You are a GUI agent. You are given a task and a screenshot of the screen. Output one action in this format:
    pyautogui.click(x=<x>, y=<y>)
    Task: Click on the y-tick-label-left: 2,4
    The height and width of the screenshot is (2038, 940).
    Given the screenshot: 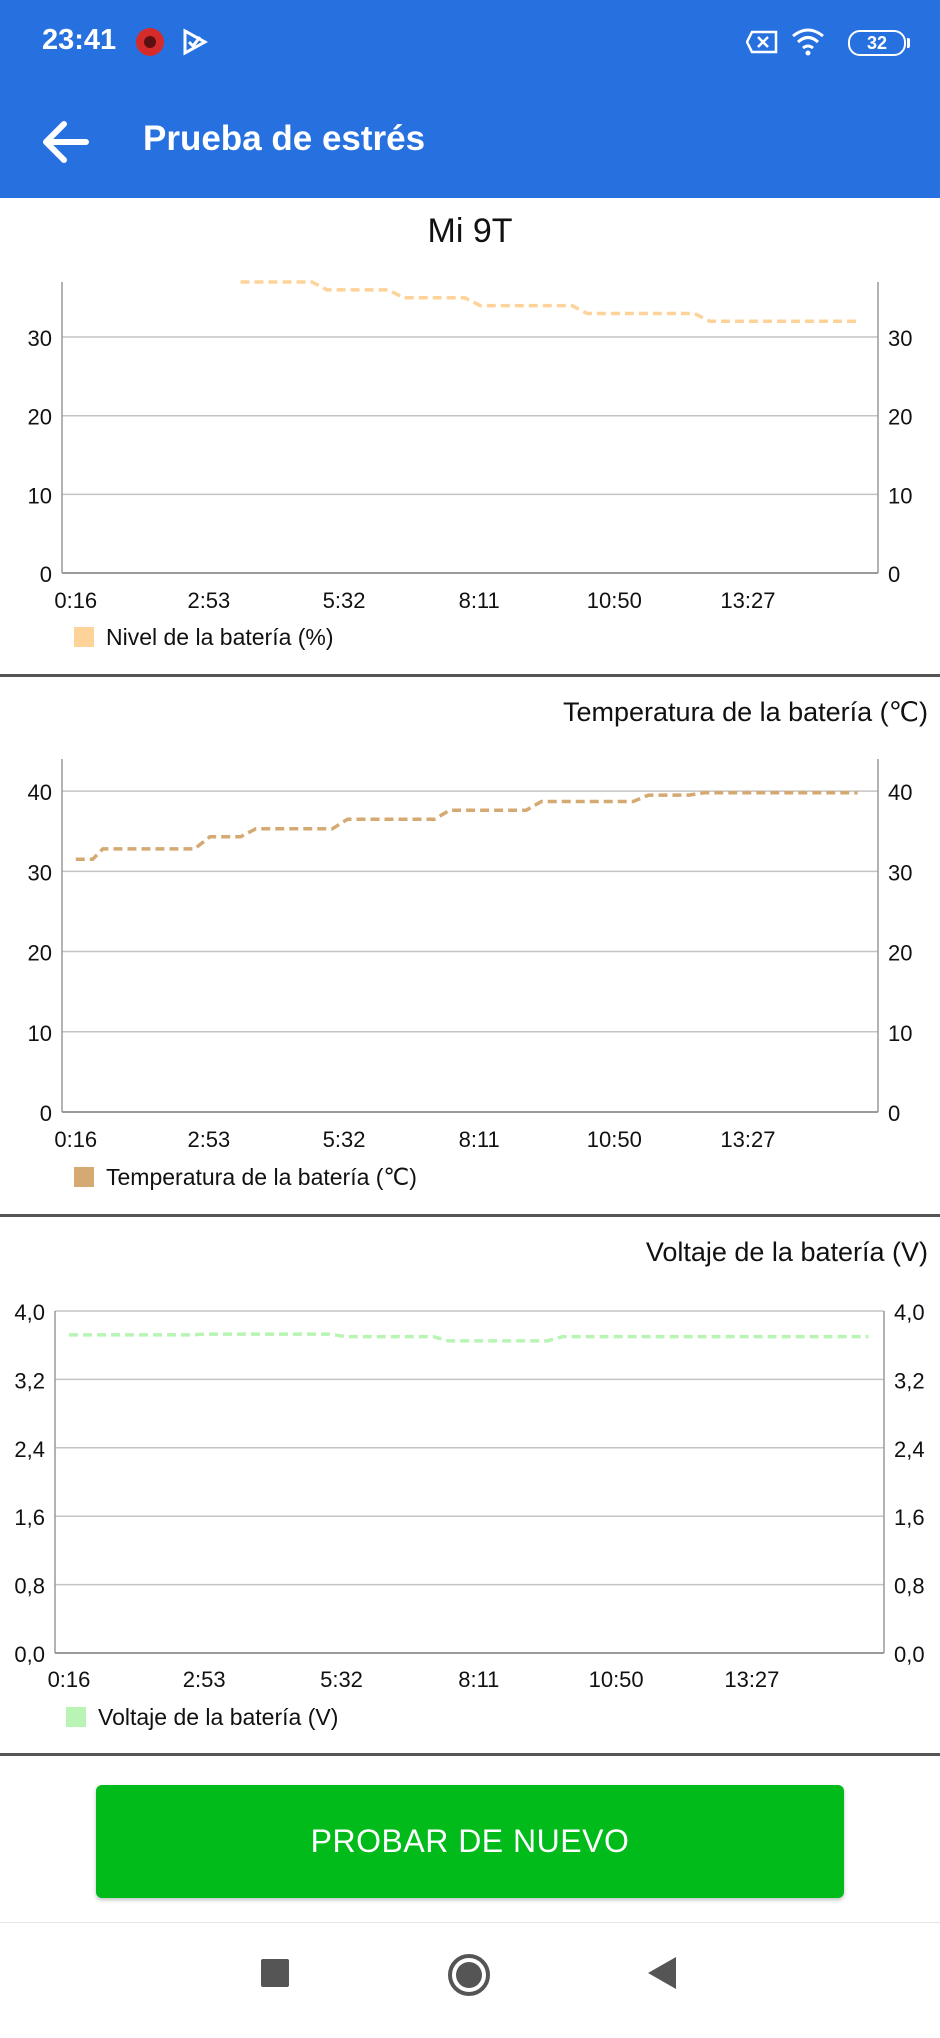 What is the action you would take?
    pyautogui.click(x=29, y=1449)
    